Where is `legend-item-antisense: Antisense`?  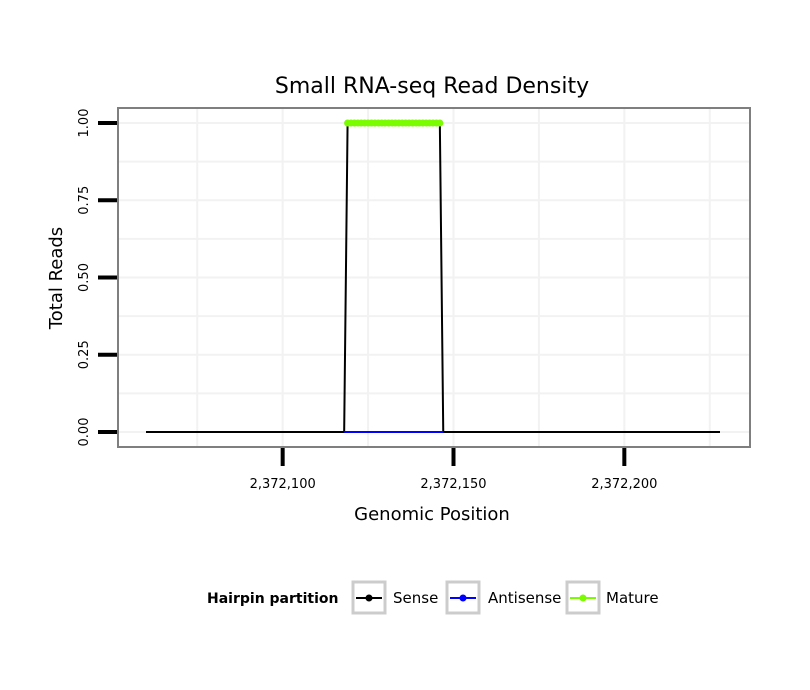 legend-item-antisense: Antisense is located at coordinates (503, 597).